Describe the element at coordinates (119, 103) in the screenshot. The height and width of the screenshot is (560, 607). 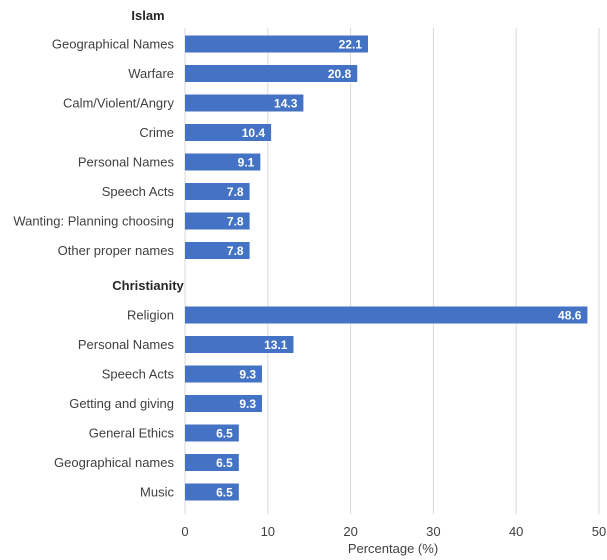
I see `category-label: Calm/Violent/Angry` at that location.